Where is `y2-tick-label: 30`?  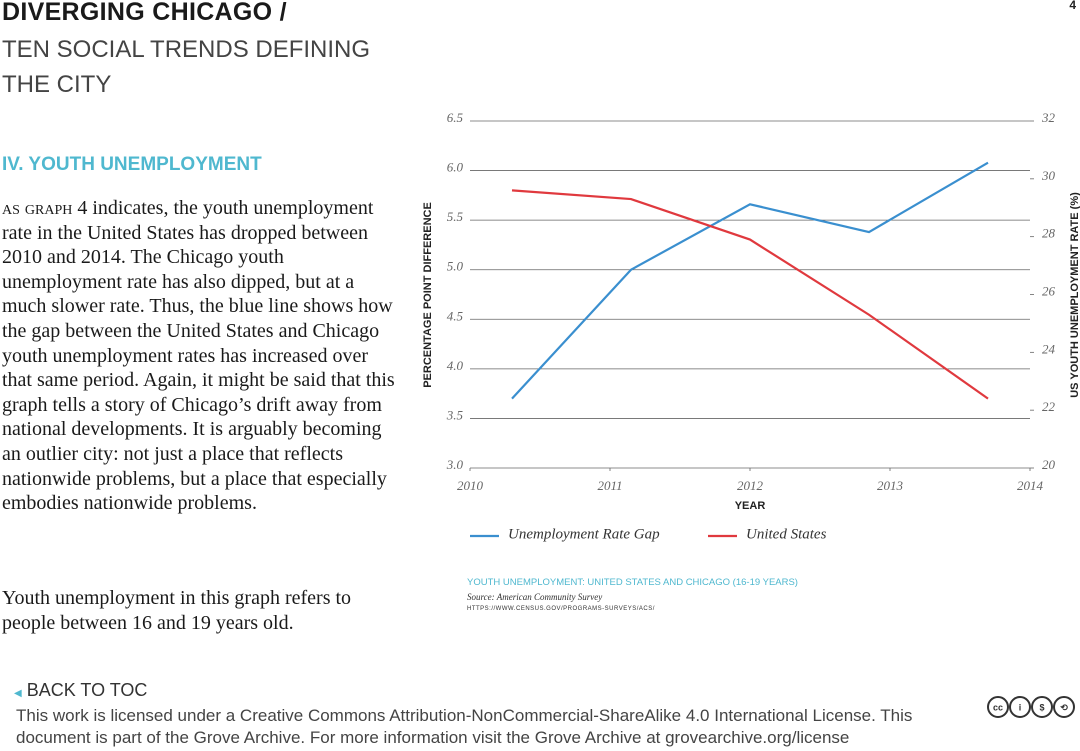 y2-tick-label: 30 is located at coordinates (1048, 175).